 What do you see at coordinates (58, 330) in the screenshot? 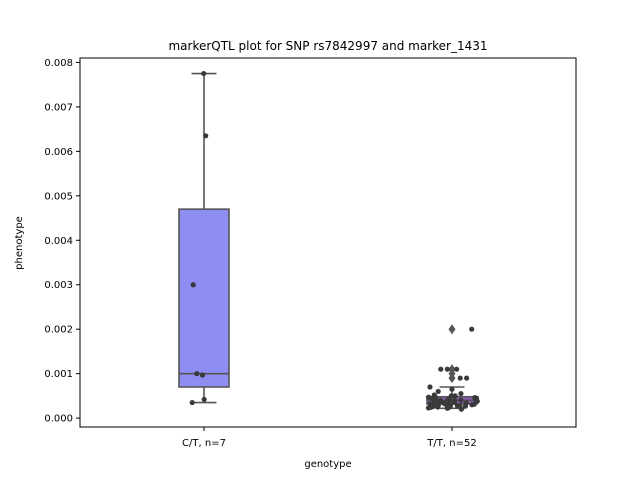
I see `y-tick-label: 0.002` at bounding box center [58, 330].